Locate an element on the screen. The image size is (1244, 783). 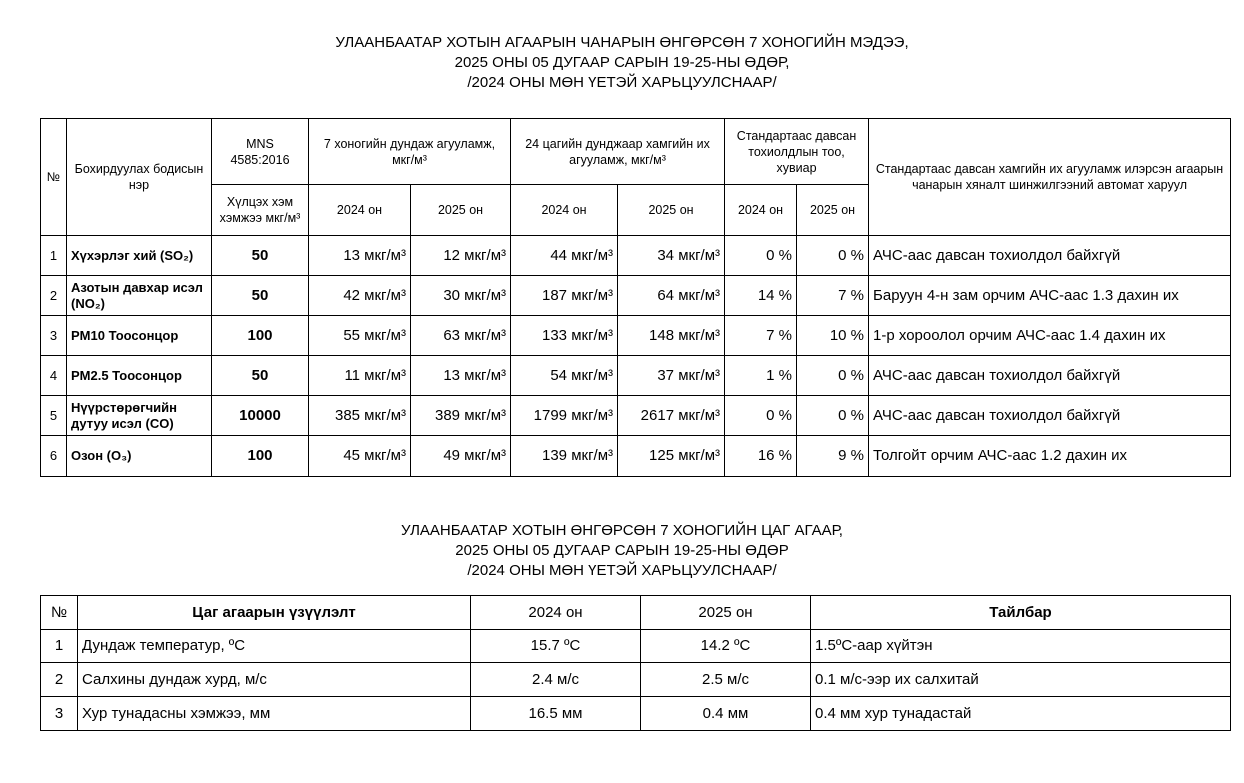
max-2025: 34 мкг/м³ is located at coordinates (671, 255).